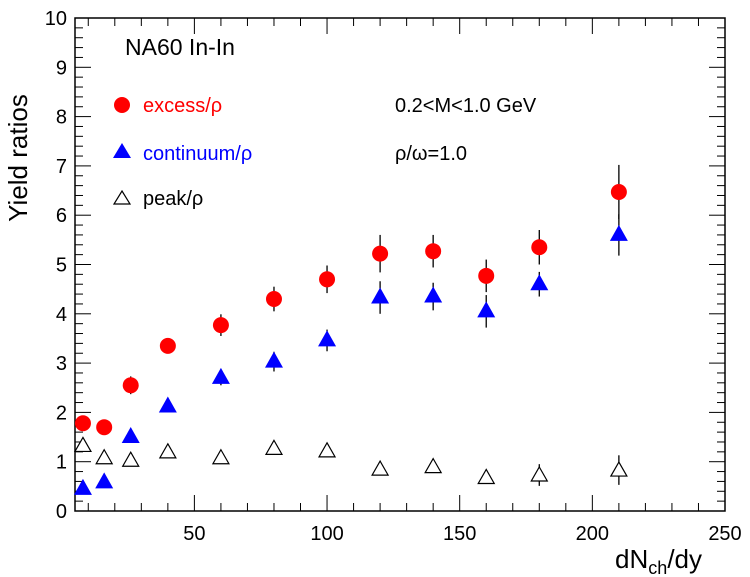 The image size is (750, 577). Describe the element at coordinates (592, 534) in the screenshot. I see `x-tick-label: 200` at that location.